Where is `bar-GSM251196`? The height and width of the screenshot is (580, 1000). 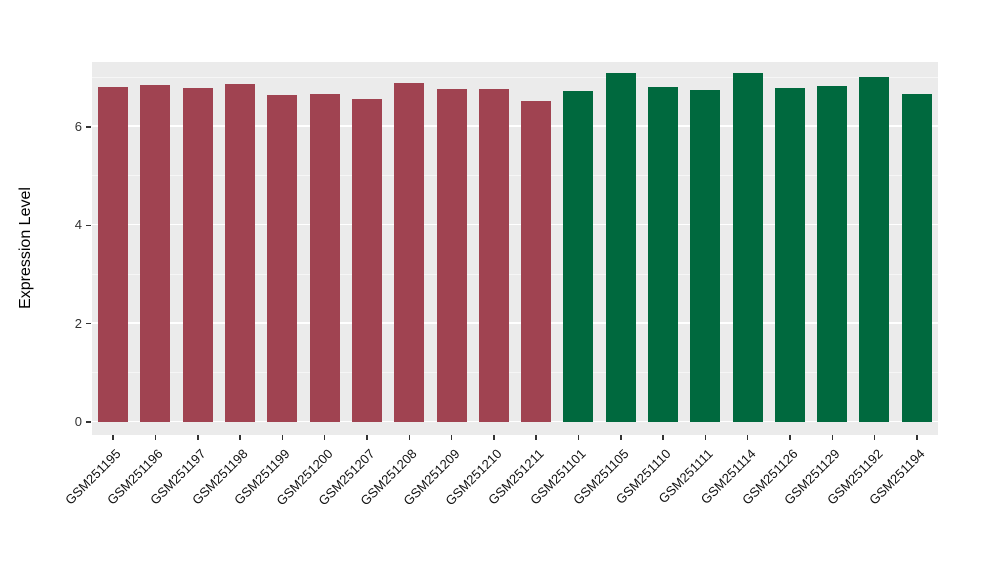 bar-GSM251196 is located at coordinates (155, 253).